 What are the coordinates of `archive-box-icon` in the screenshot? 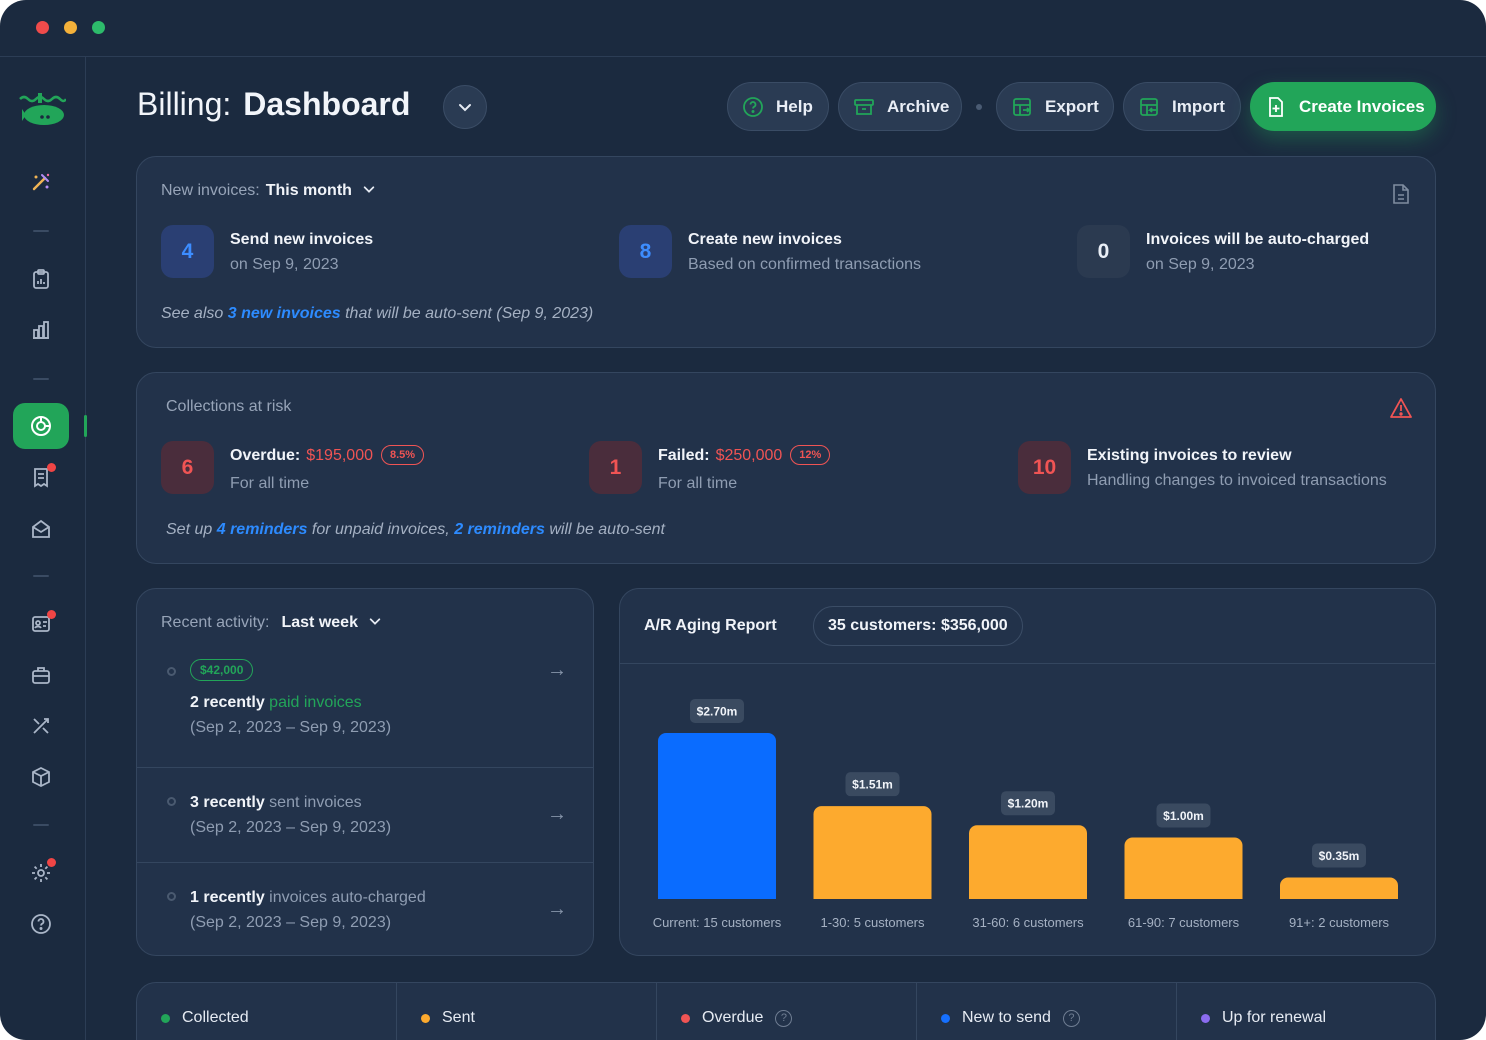 It's located at (864, 107).